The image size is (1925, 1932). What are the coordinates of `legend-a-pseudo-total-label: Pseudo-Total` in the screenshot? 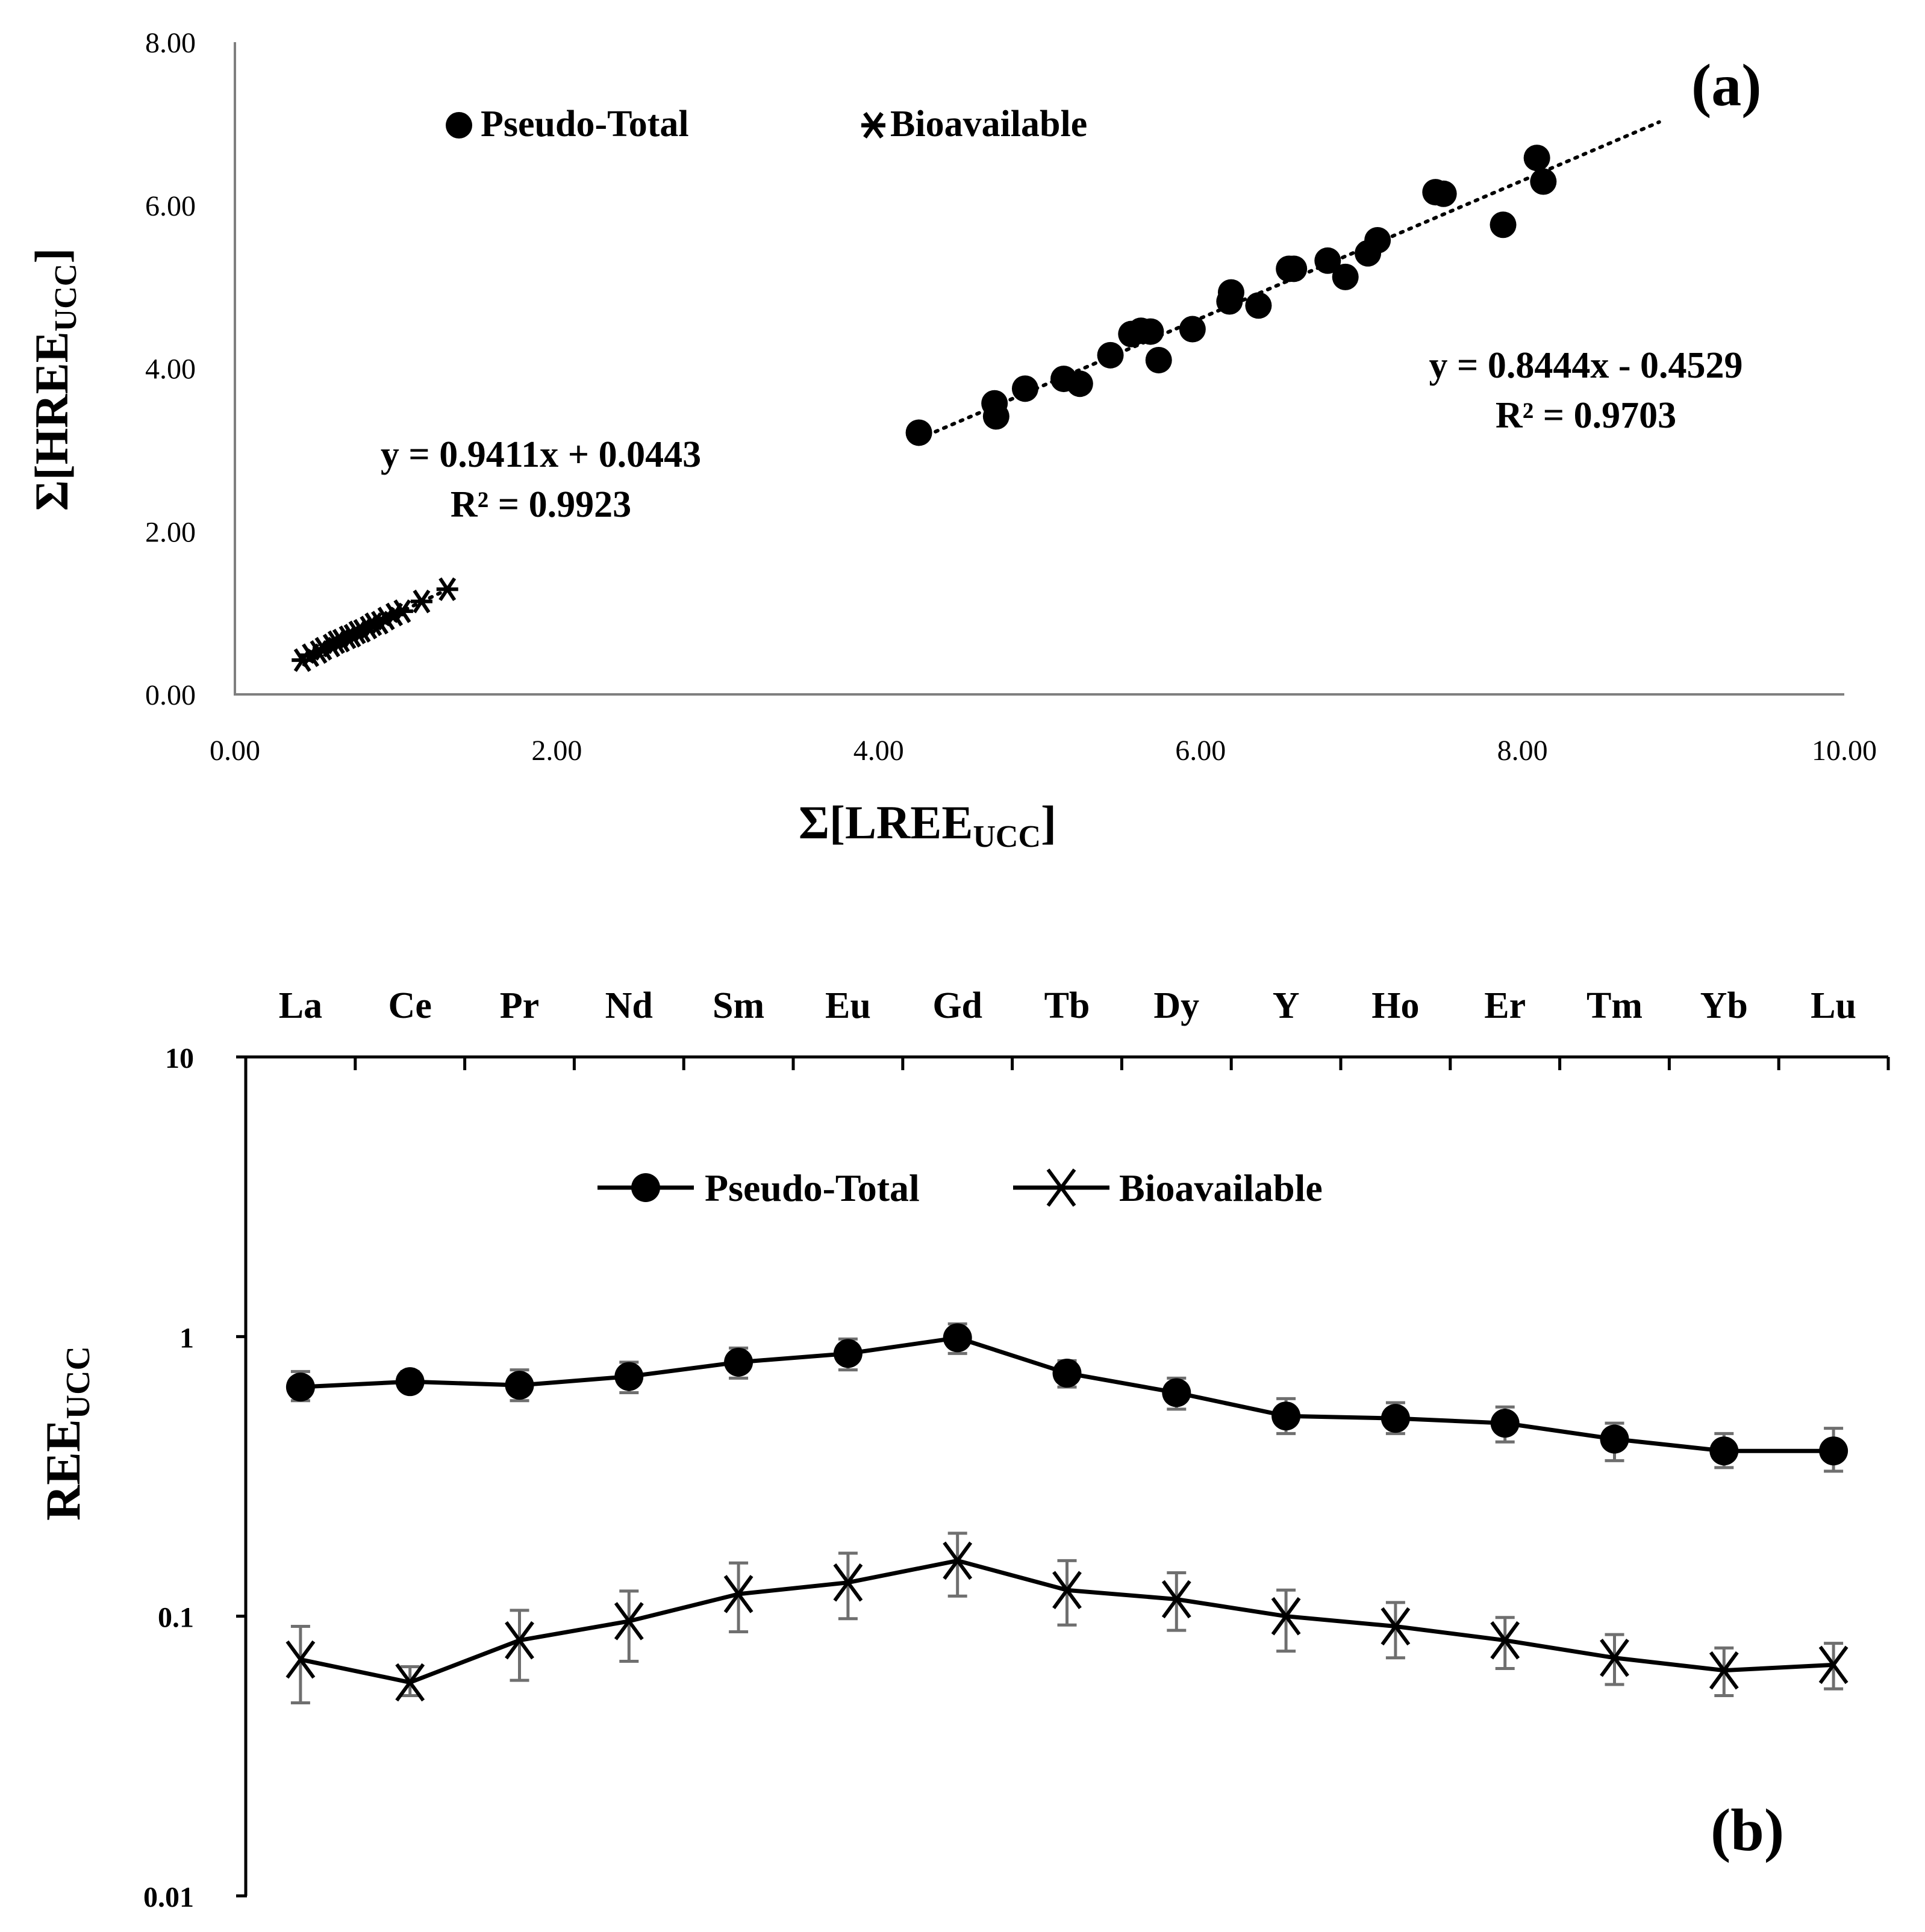 It's located at (585, 124).